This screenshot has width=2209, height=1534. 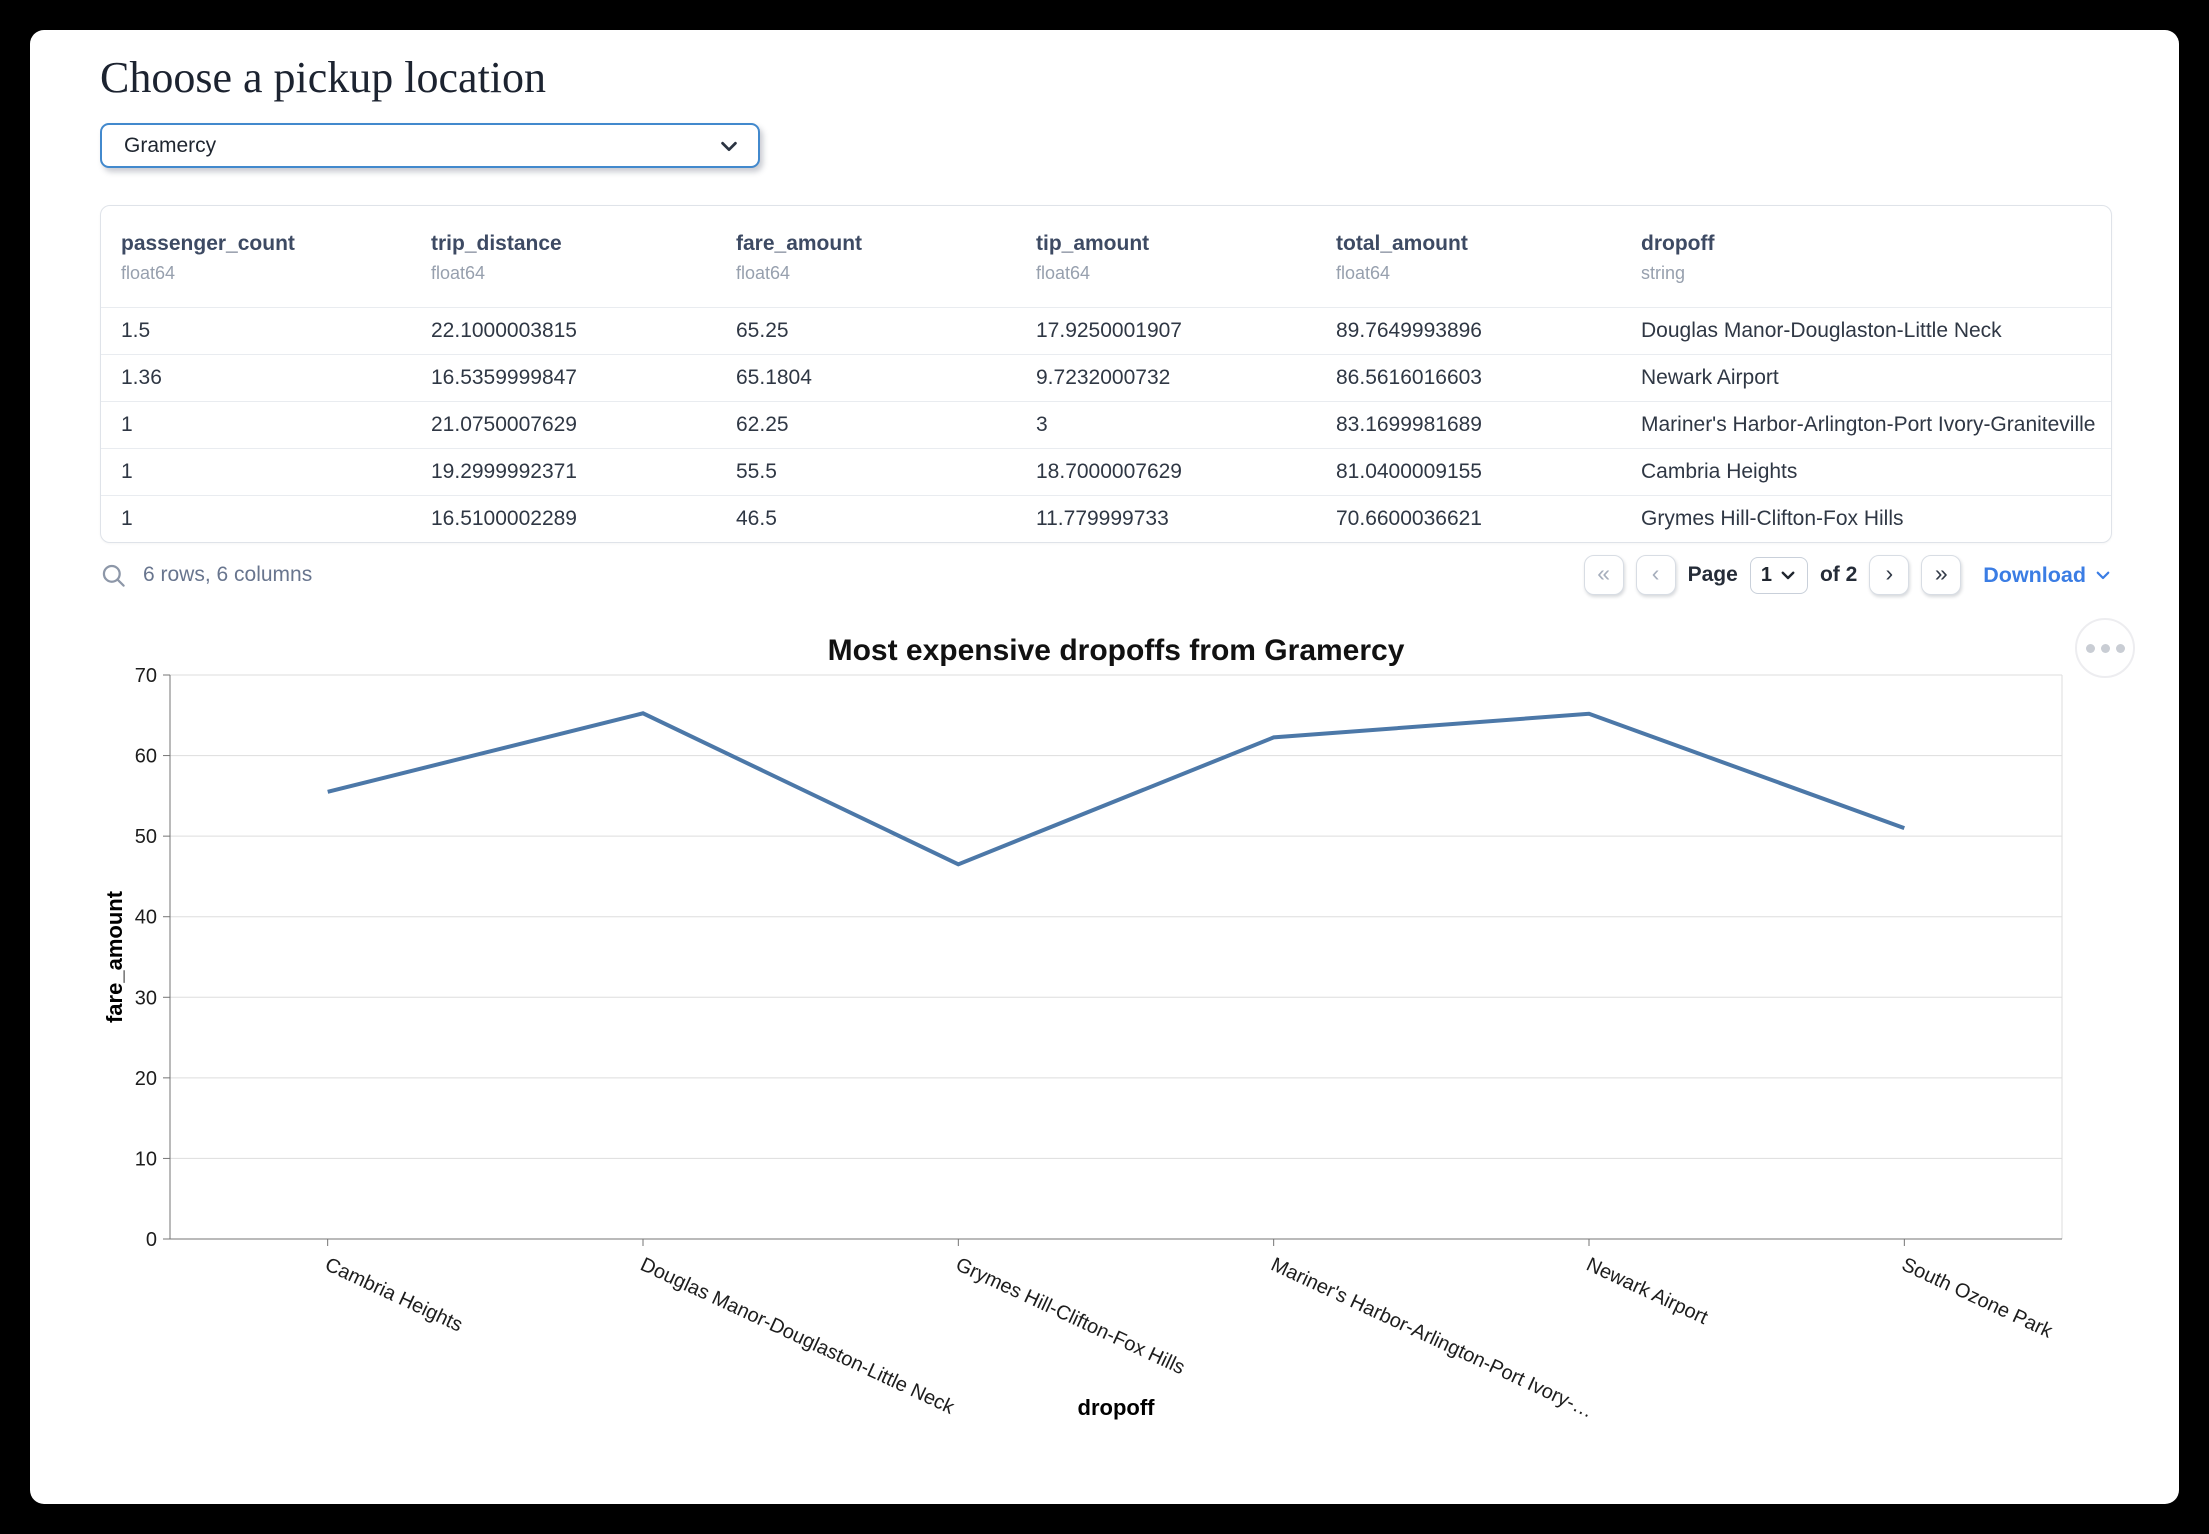 I want to click on table-cell: 83.1699981689, so click(x=1409, y=424).